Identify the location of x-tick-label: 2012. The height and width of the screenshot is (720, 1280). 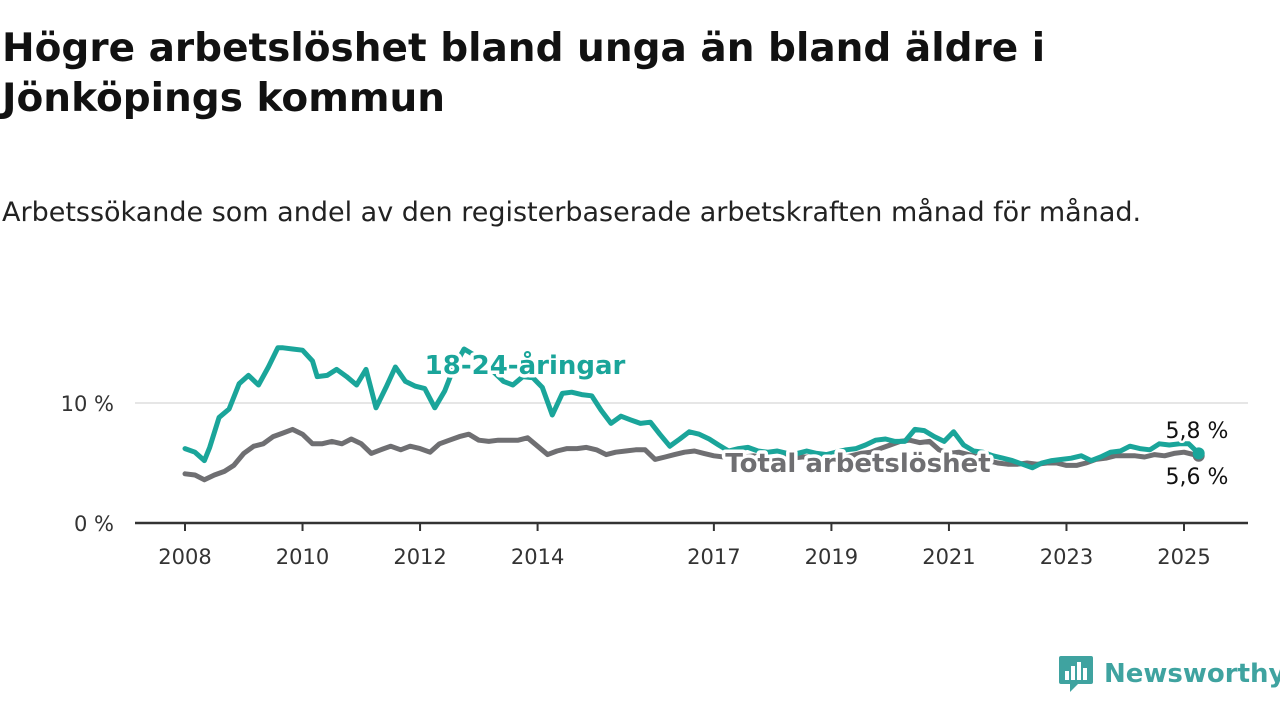
(419, 557).